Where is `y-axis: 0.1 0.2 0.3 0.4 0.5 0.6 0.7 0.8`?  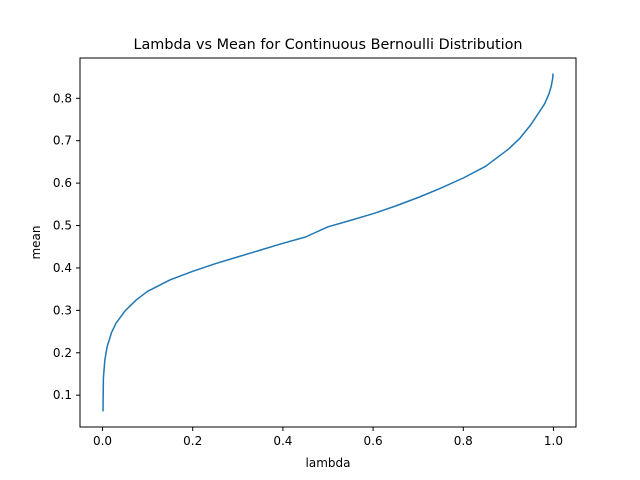
y-axis: 0.1 0.2 0.3 0.4 0.5 0.6 0.7 0.8 is located at coordinates (66, 246).